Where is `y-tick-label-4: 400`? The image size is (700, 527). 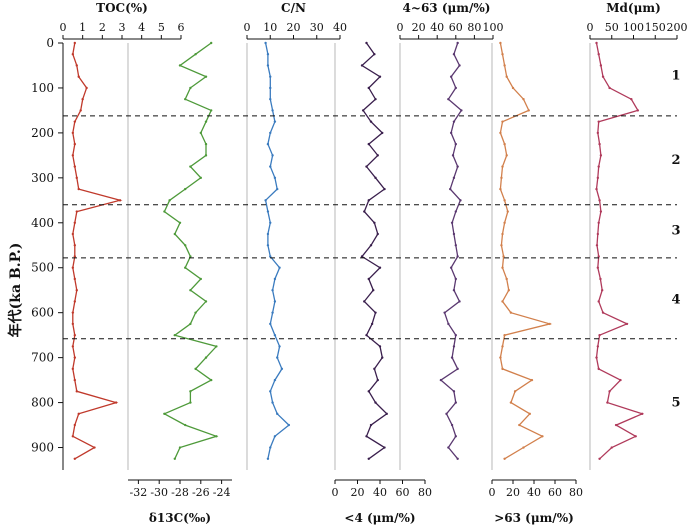 y-tick-label-4: 400 is located at coordinates (42, 223).